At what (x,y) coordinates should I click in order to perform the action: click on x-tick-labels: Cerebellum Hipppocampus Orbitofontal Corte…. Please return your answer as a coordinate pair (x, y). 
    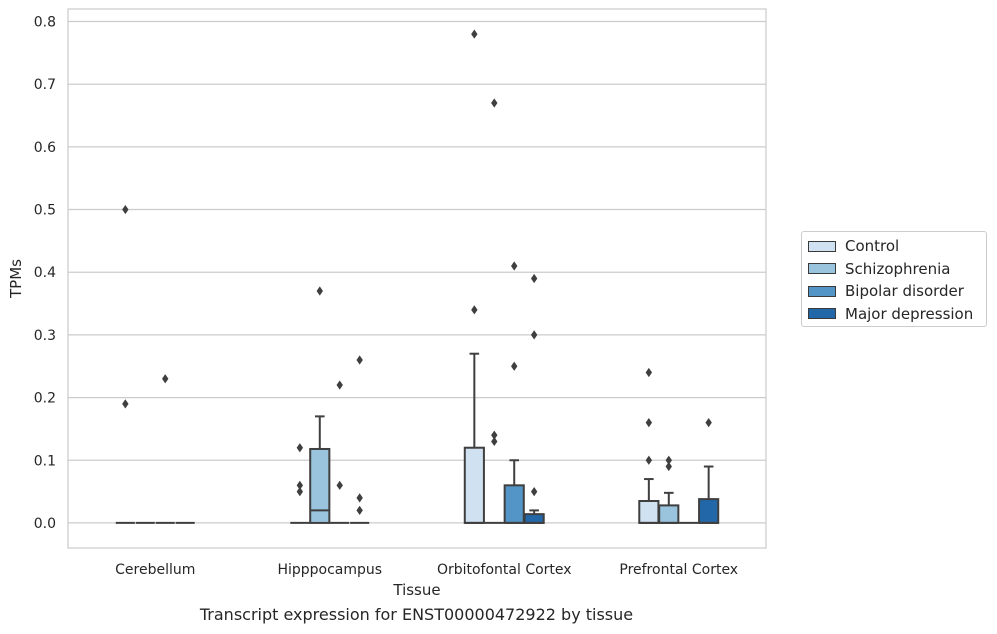
    Looking at the image, I should click on (426, 570).